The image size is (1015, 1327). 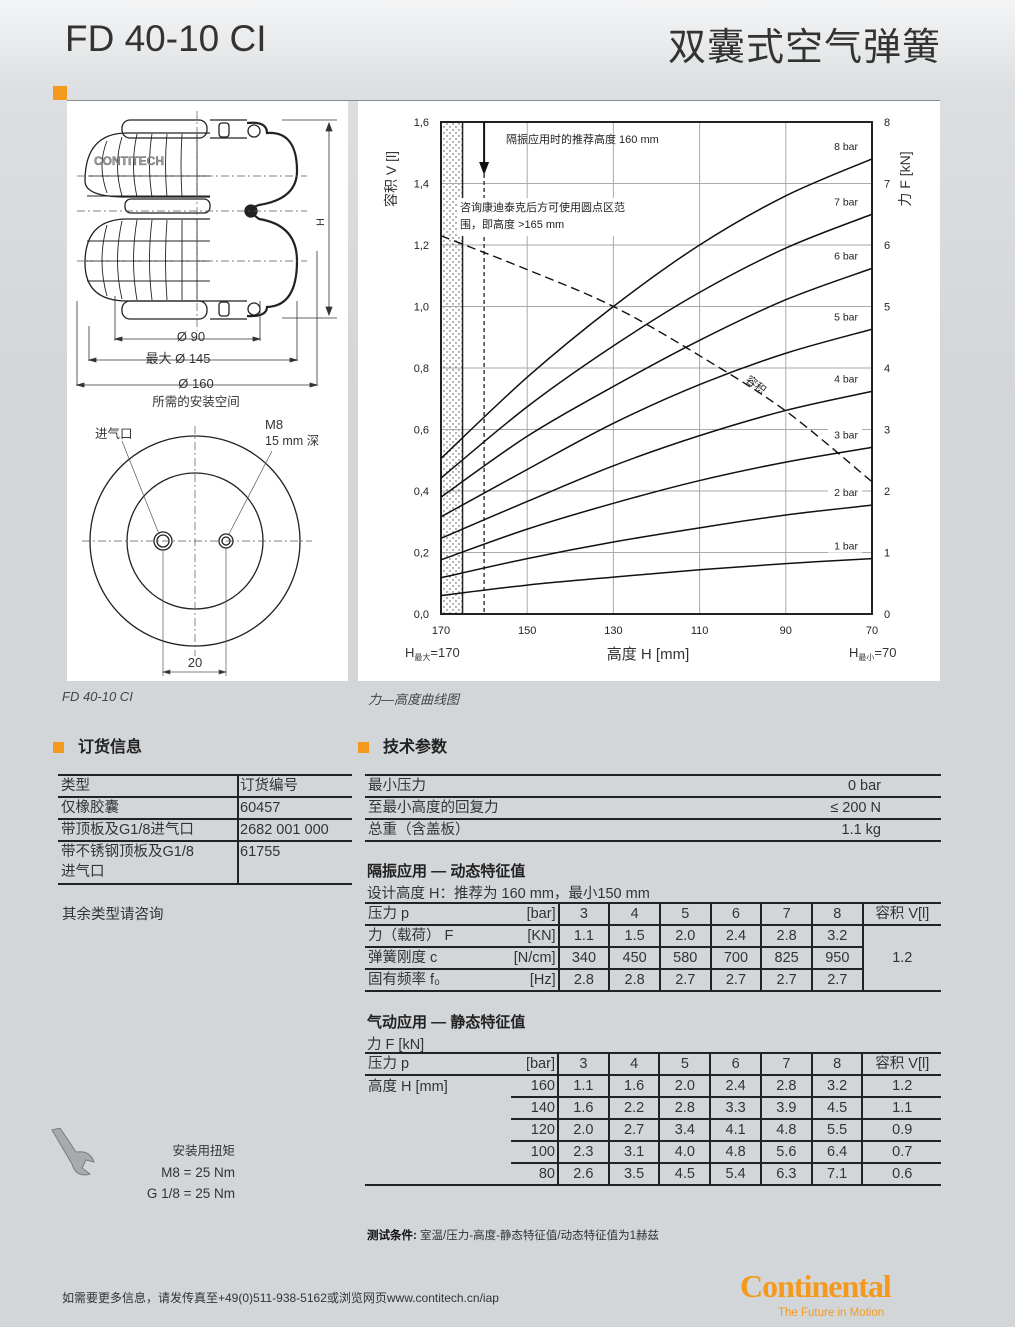 What do you see at coordinates (534, 1129) in the screenshot?
I see `height-cell: 120` at bounding box center [534, 1129].